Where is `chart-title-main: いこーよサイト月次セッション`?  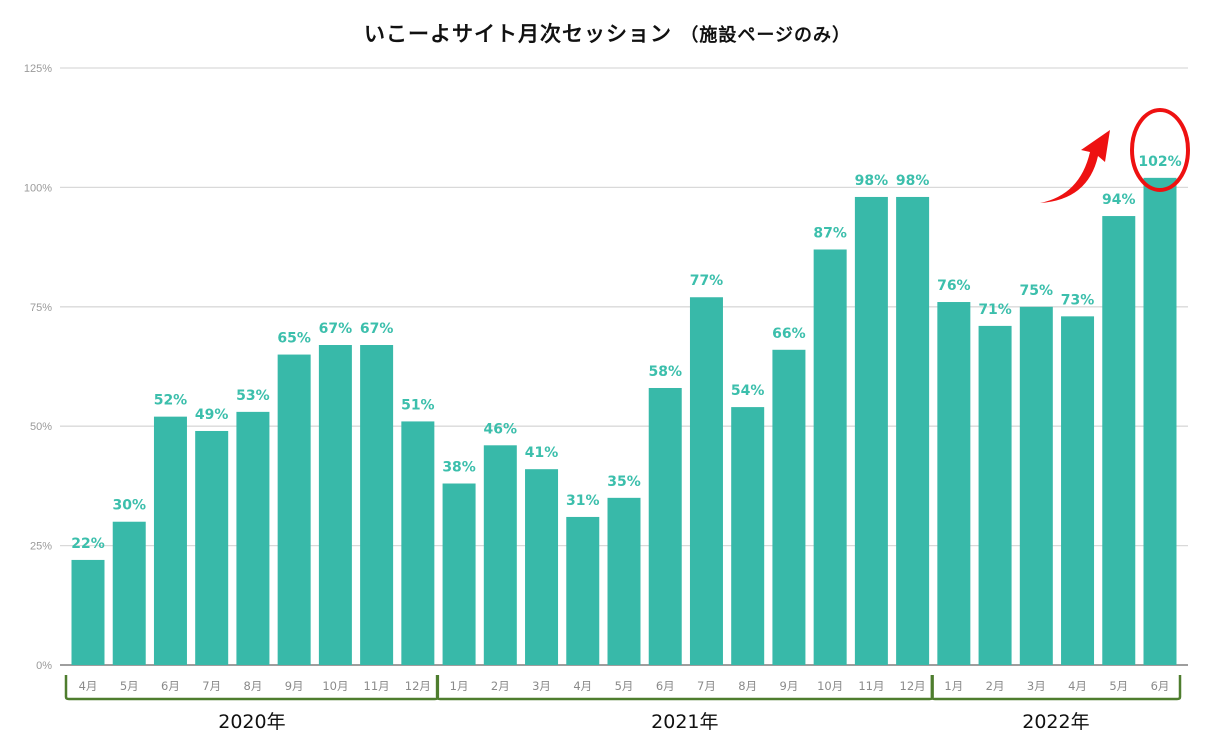 chart-title-main: いこーよサイト月次セッション is located at coordinates (518, 34).